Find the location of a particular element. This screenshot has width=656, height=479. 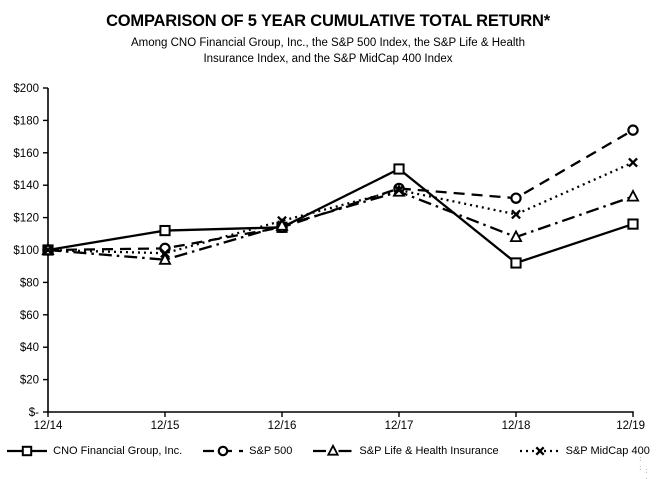

svg-text: $80 is located at coordinates (29, 283).